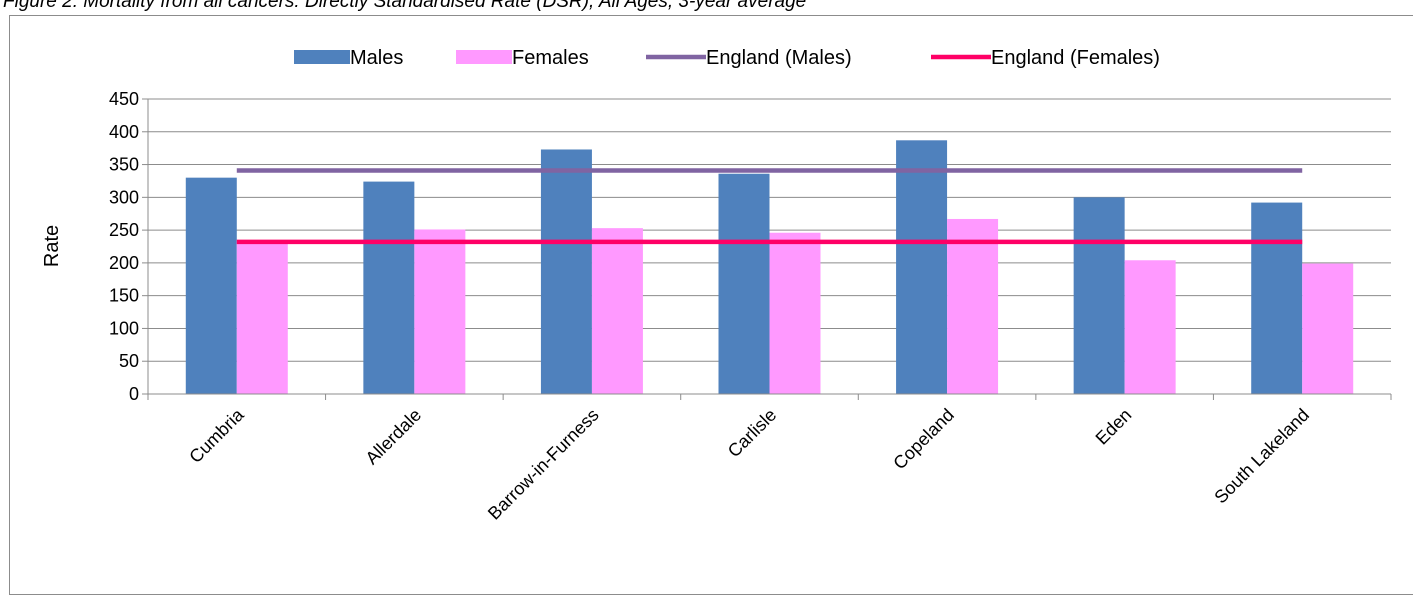 Image resolution: width=1413 pixels, height=595 pixels. Describe the element at coordinates (124, 230) in the screenshot. I see `y-tick-label: 250` at that location.